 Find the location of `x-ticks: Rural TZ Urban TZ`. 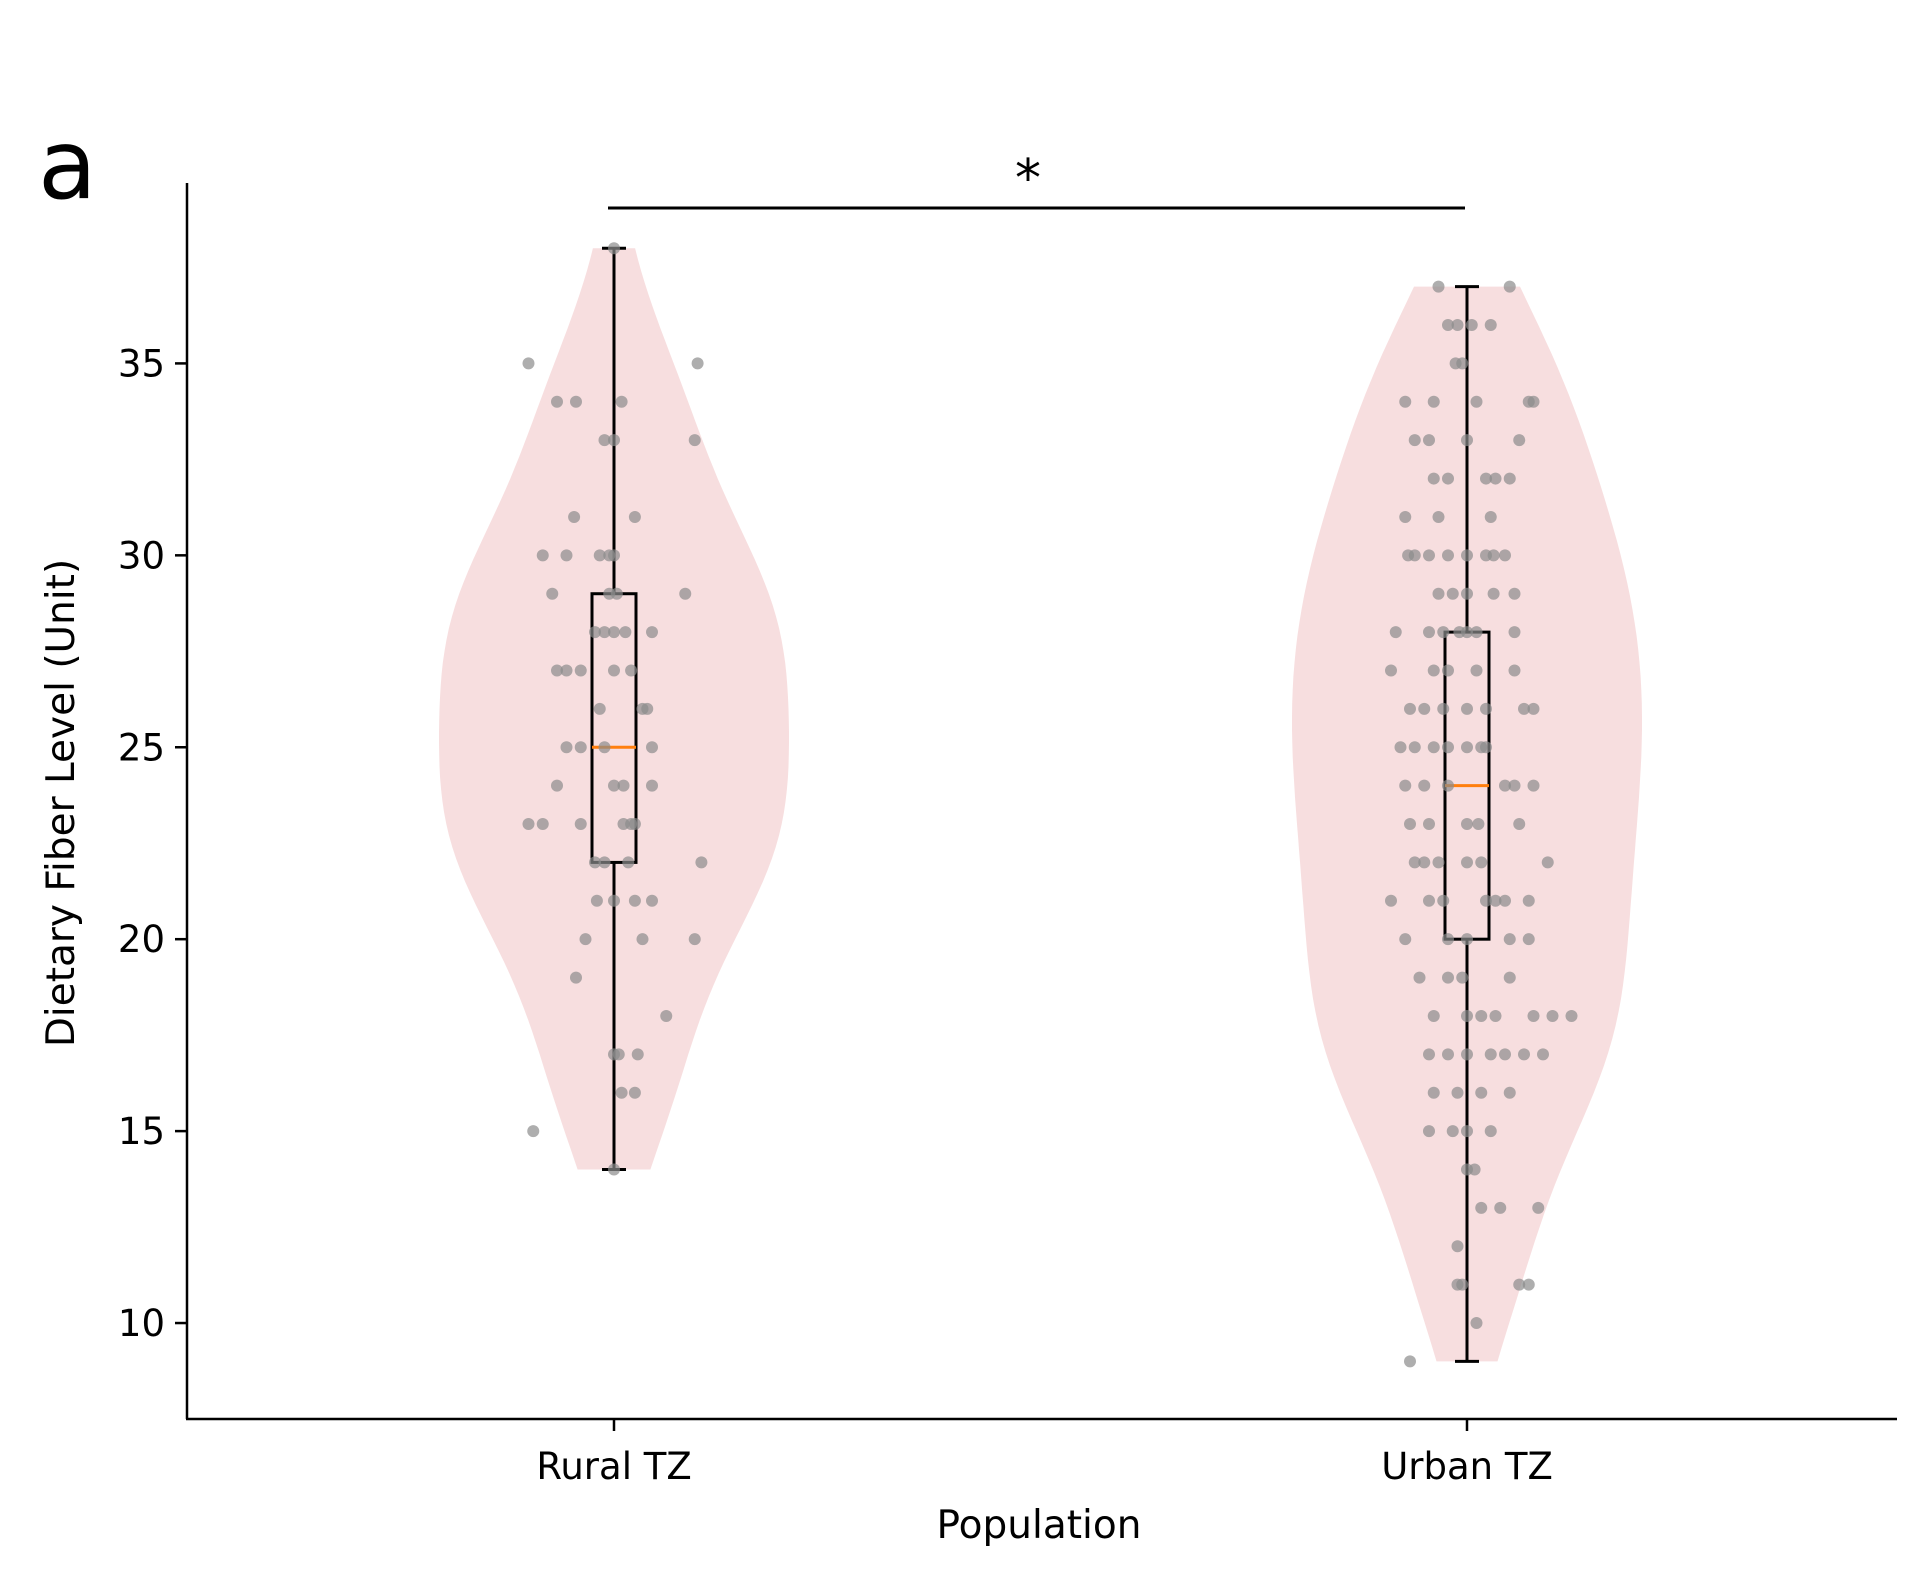

x-ticks: Rural TZ Urban TZ is located at coordinates (1044, 1453).